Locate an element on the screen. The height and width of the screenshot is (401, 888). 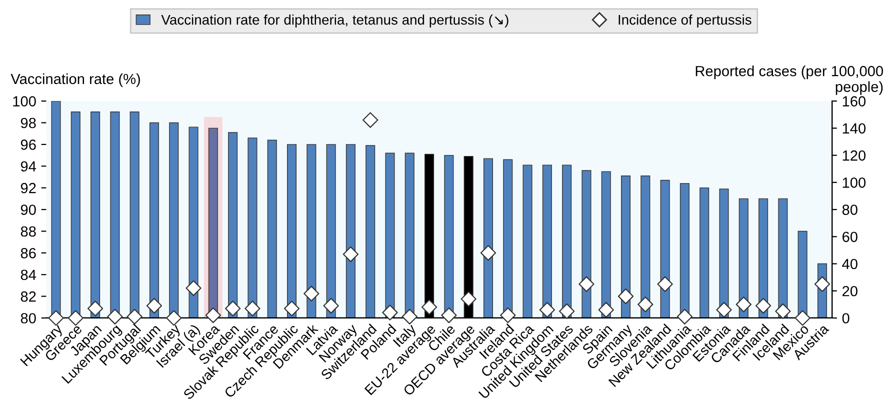
y2-axis-title: Reported cases (per 100,000 people) is located at coordinates (790, 80).